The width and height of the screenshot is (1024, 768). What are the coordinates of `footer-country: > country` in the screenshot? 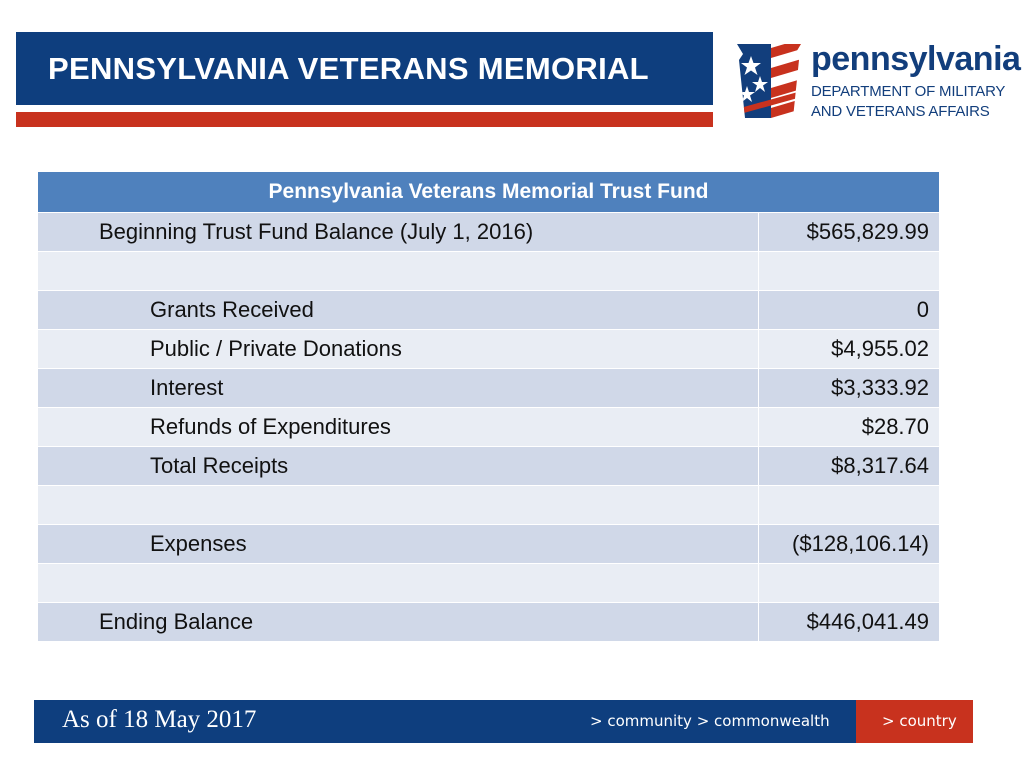 It's located at (919, 721).